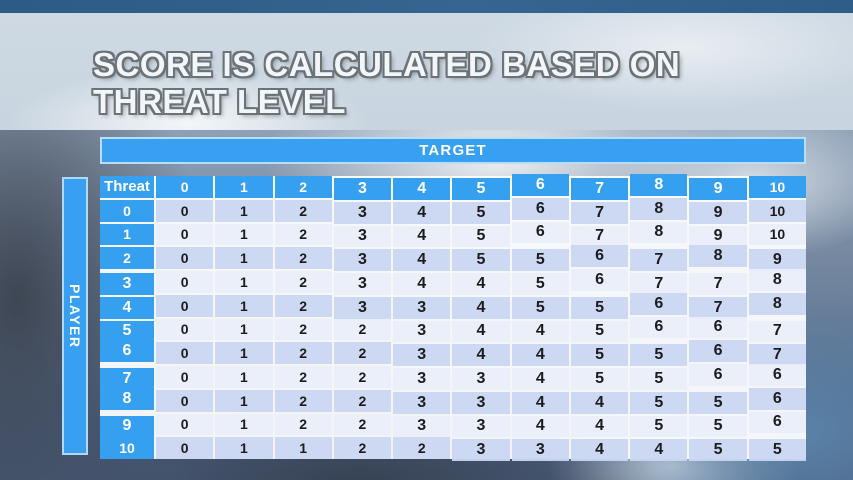 The width and height of the screenshot is (853, 480). I want to click on top-sky-strip, so click(426, 6).